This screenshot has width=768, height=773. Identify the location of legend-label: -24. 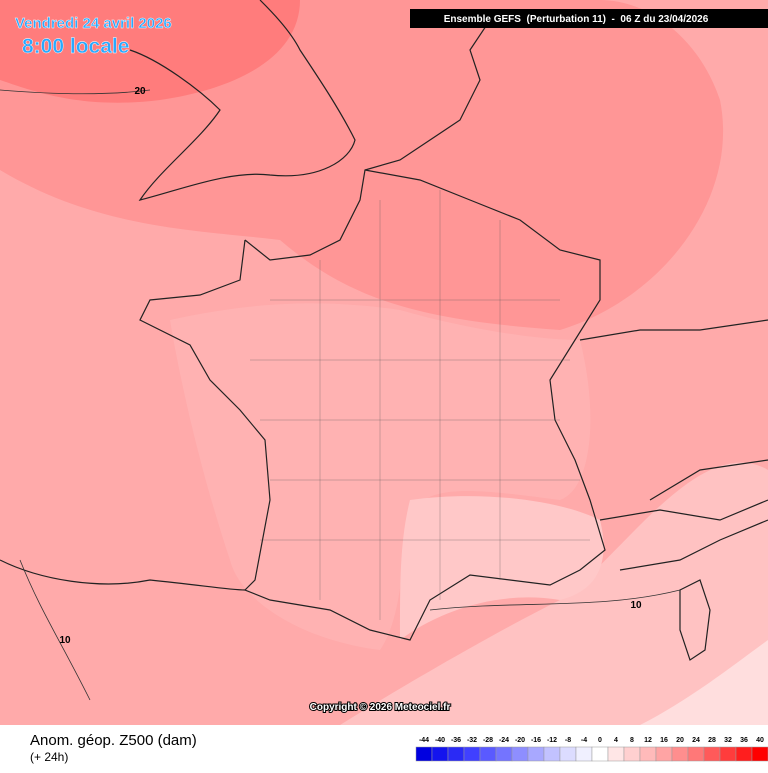
(504, 740).